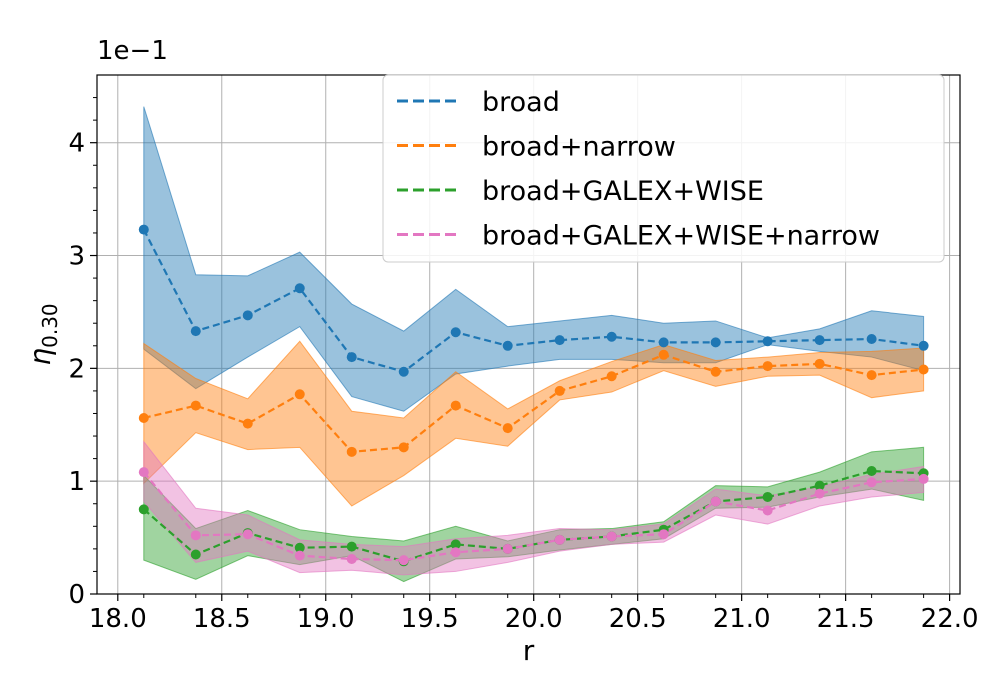 This screenshot has width=1000, height=700. What do you see at coordinates (50, 325) in the screenshot?
I see `y-axis-label-subscript: 0.30` at bounding box center [50, 325].